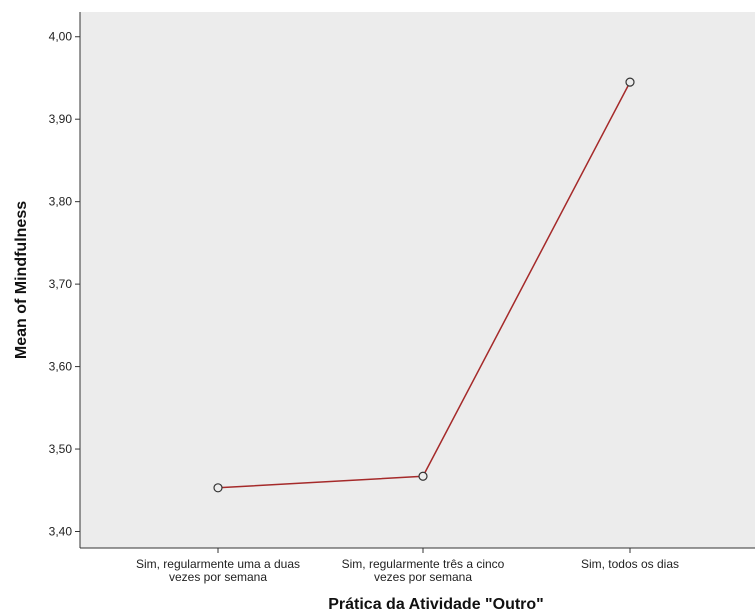 The height and width of the screenshot is (616, 755). What do you see at coordinates (61, 532) in the screenshot?
I see `y-tick-label: 3,40` at bounding box center [61, 532].